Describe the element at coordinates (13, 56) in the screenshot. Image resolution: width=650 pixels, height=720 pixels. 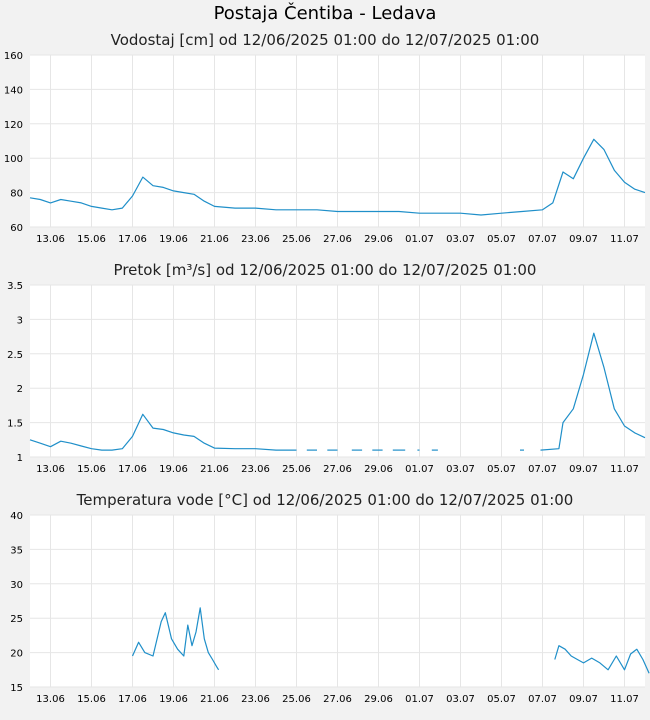
I see `y-tick-label: 160` at that location.